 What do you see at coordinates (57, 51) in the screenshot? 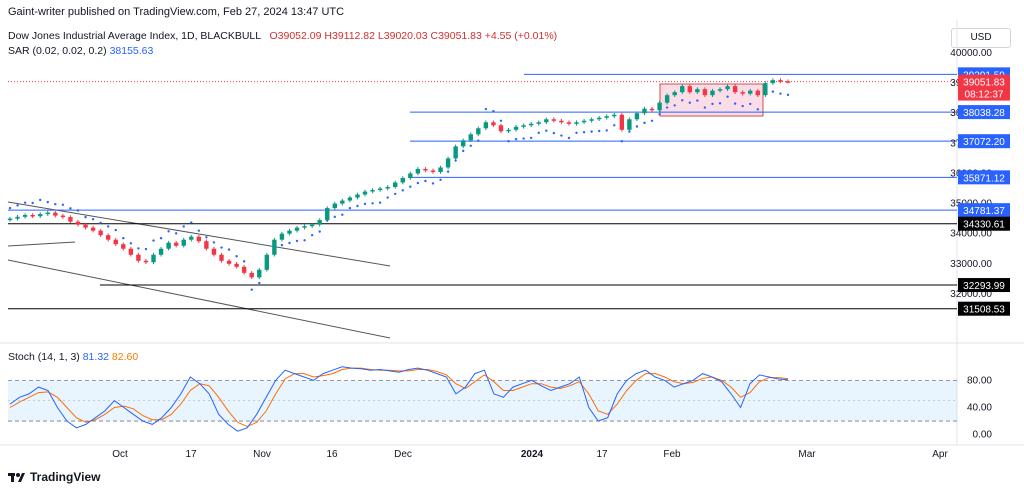
I see `sar-label: SAR (0.02, 0.02, 0.2)` at bounding box center [57, 51].